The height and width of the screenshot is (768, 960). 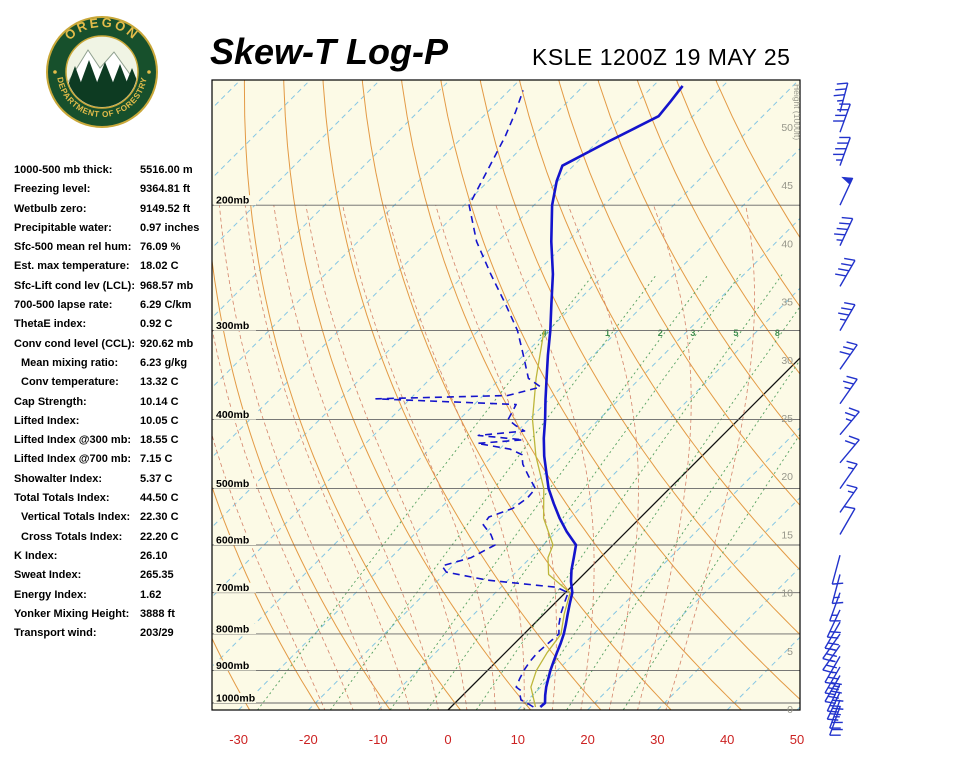 I want to click on mixing-ratio-label: 2, so click(x=660, y=333).